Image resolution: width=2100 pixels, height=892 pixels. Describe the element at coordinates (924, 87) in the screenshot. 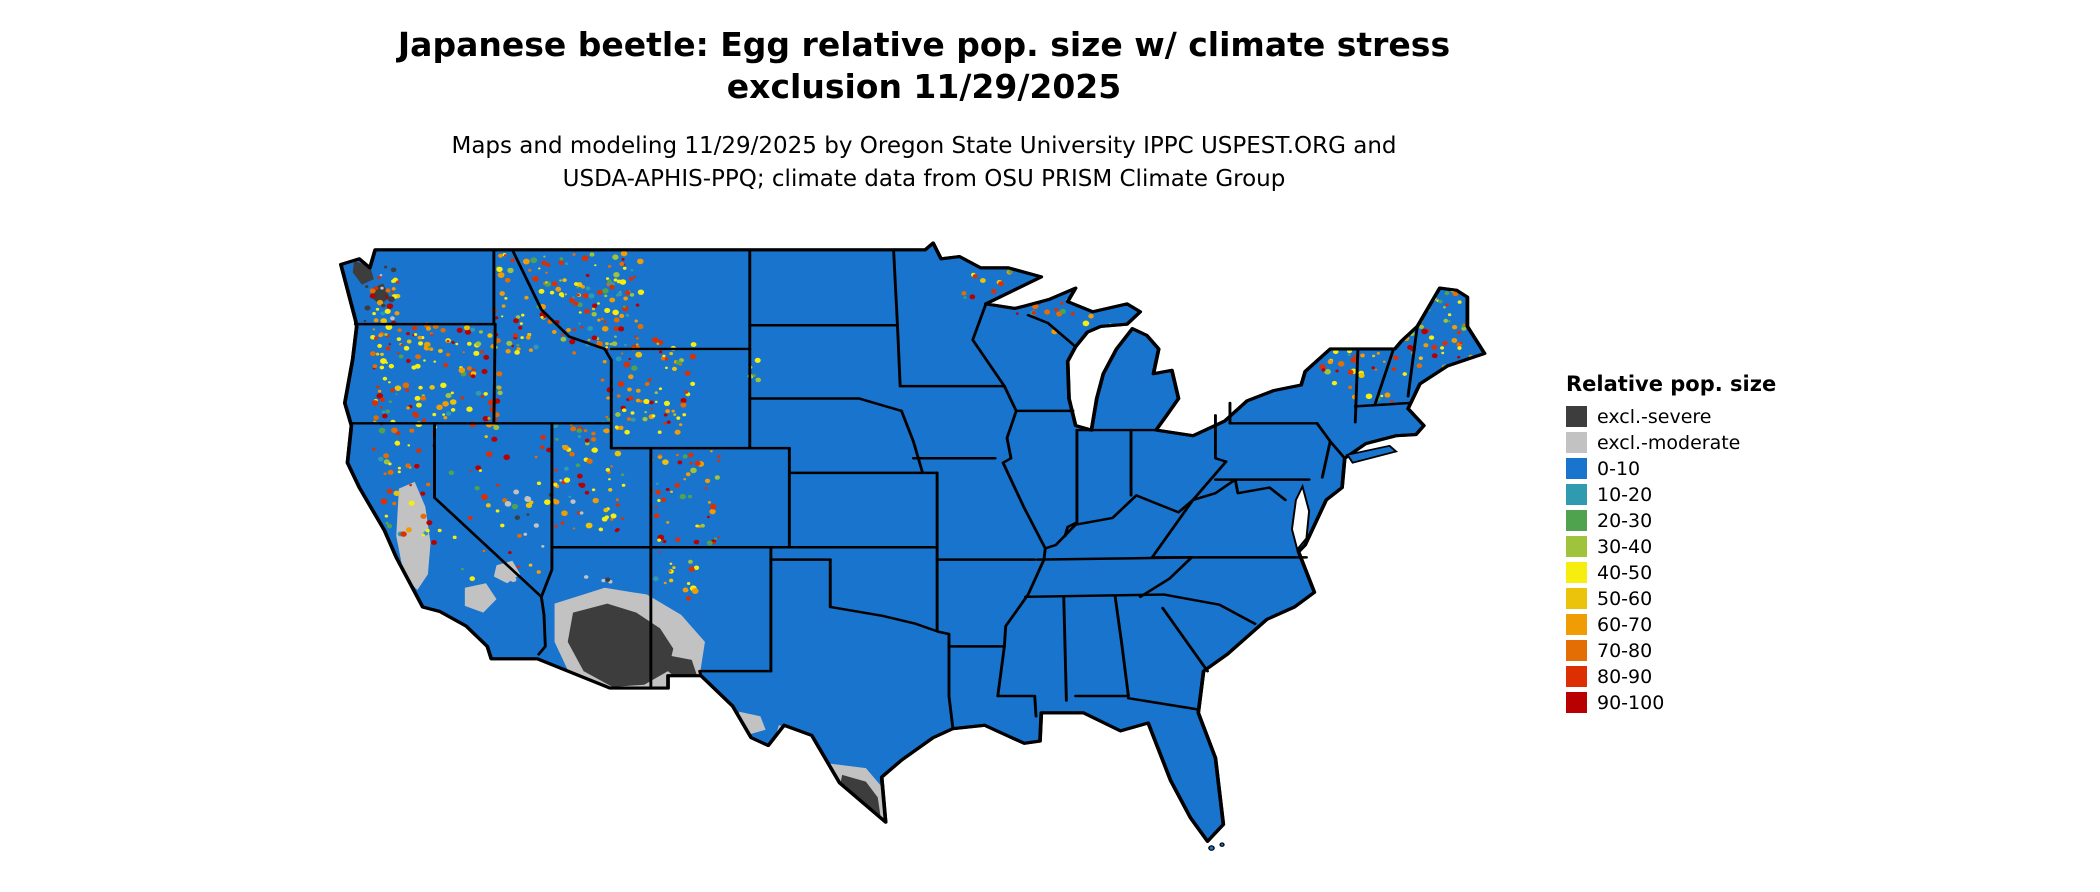

I see `page-title-line2: exclusion 11/29/2025` at that location.